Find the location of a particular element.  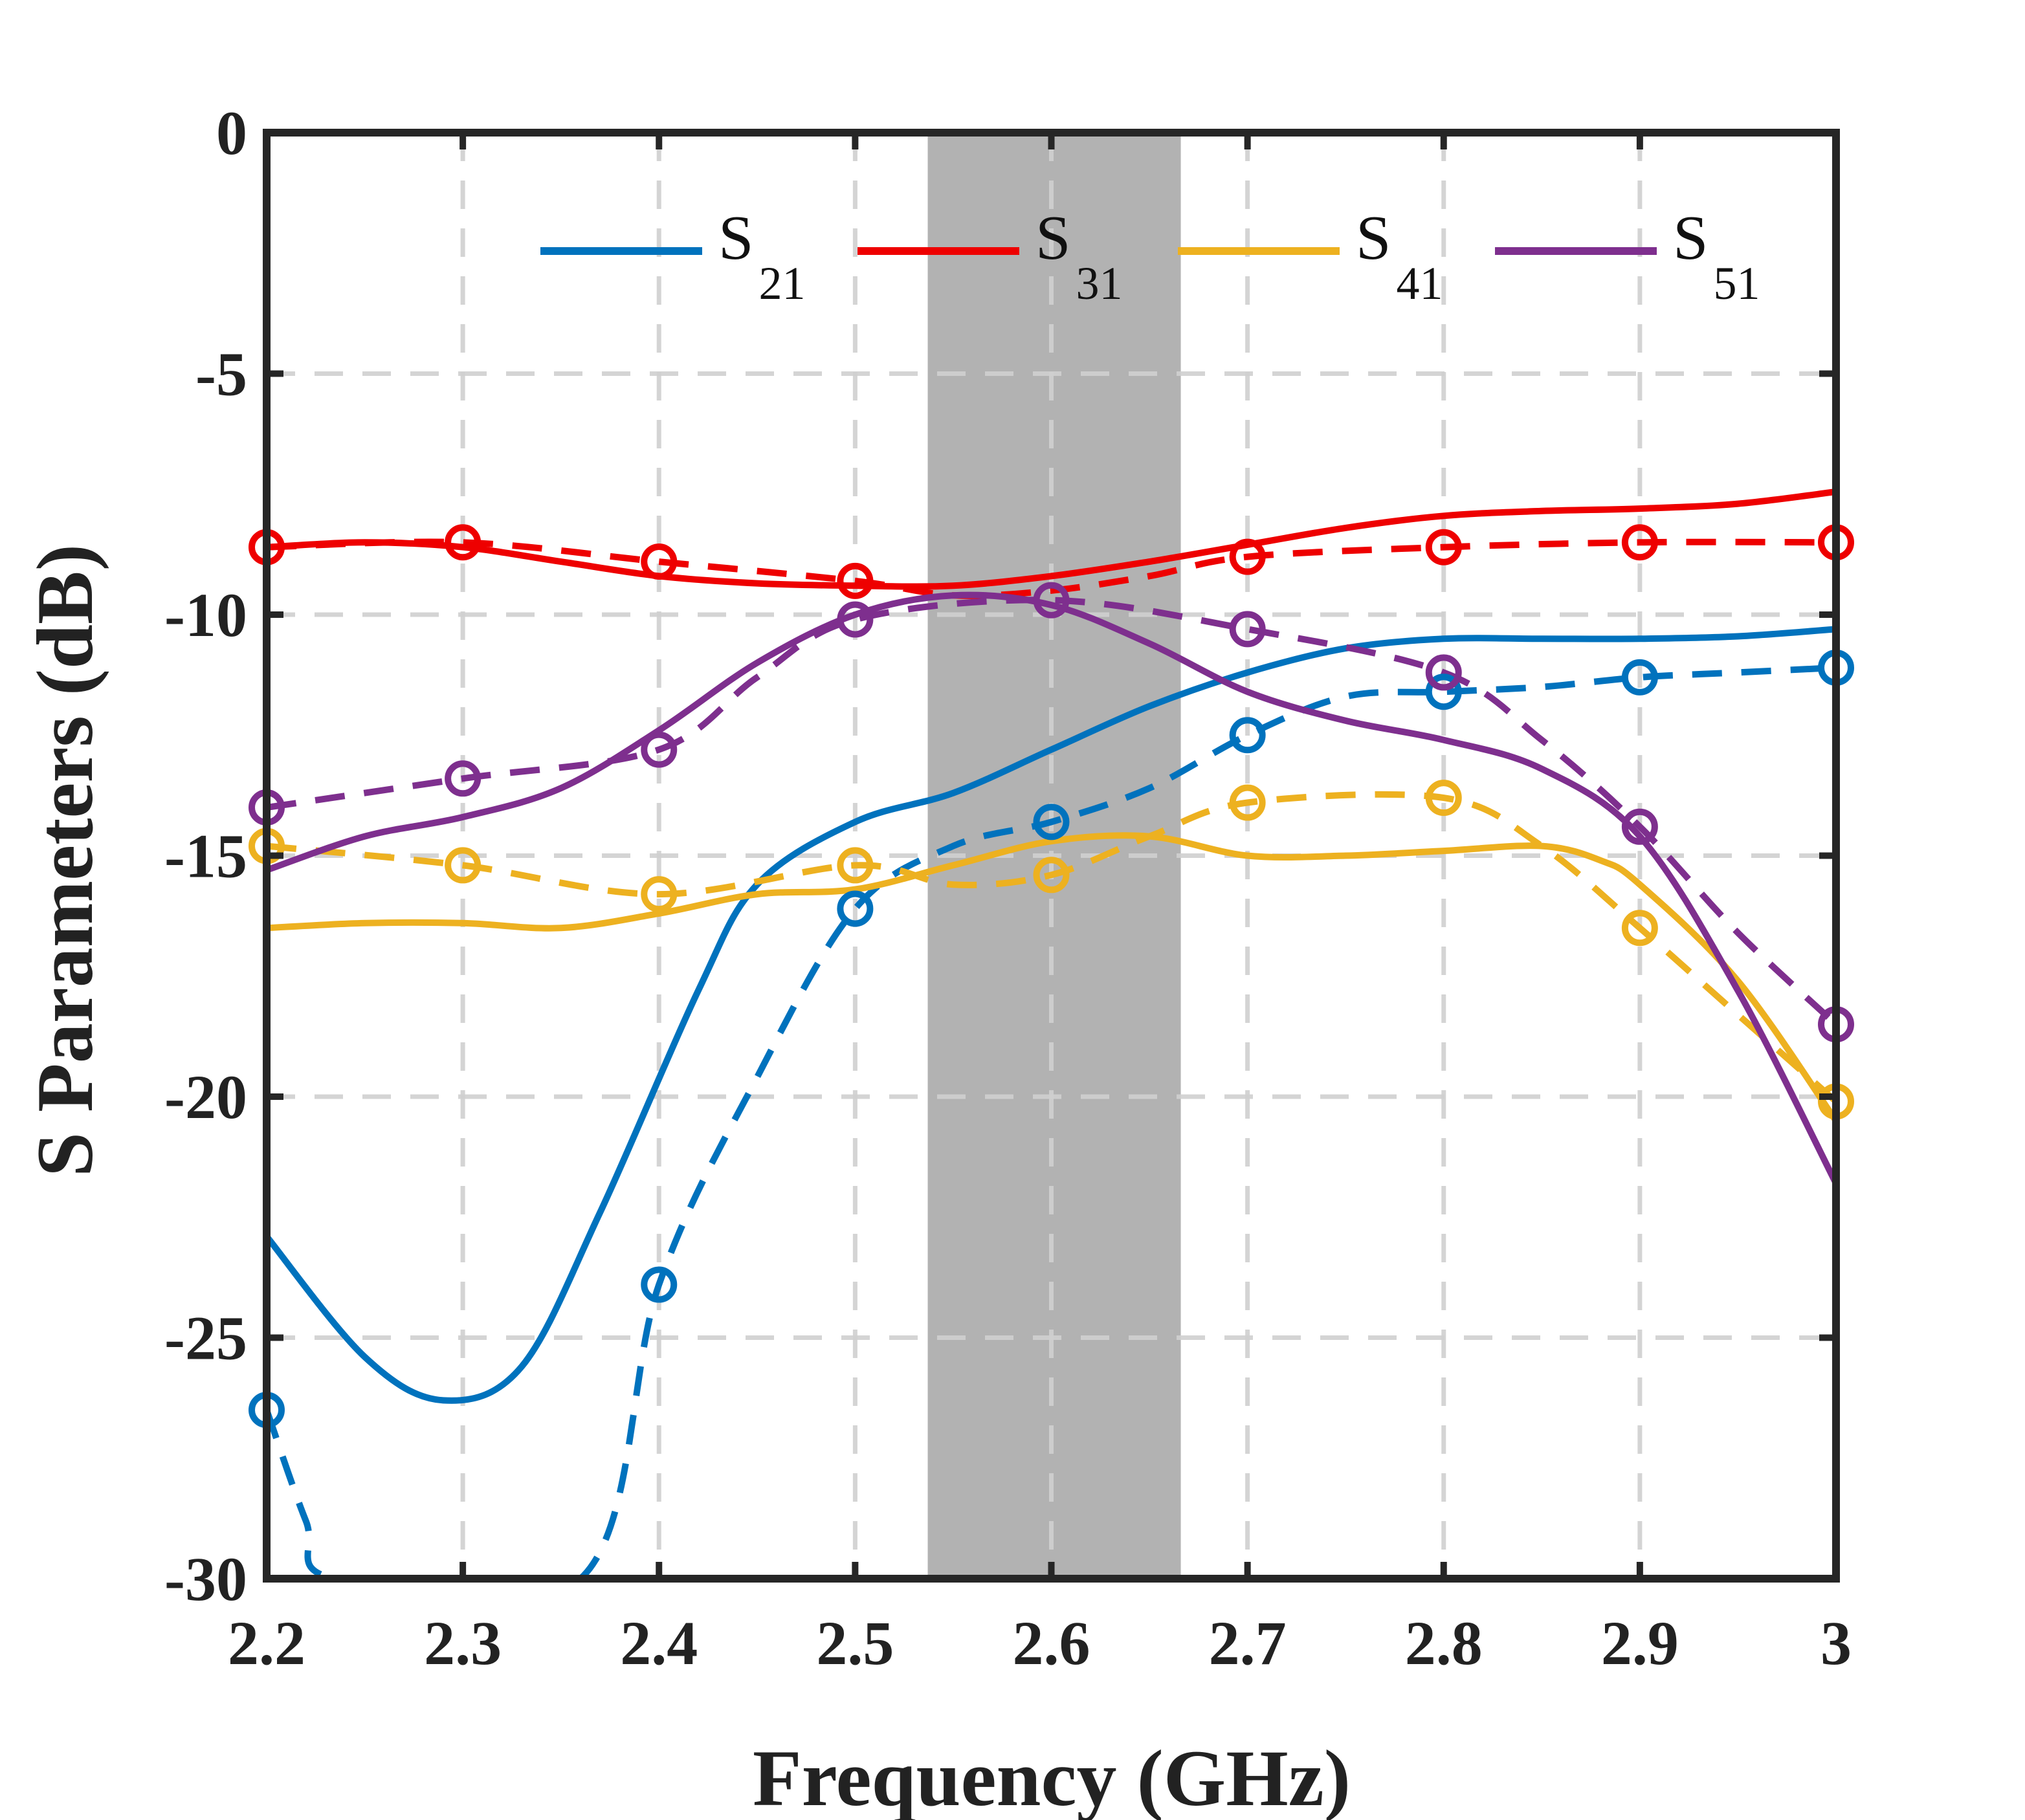

y-tick-label: -15 is located at coordinates (205, 856).